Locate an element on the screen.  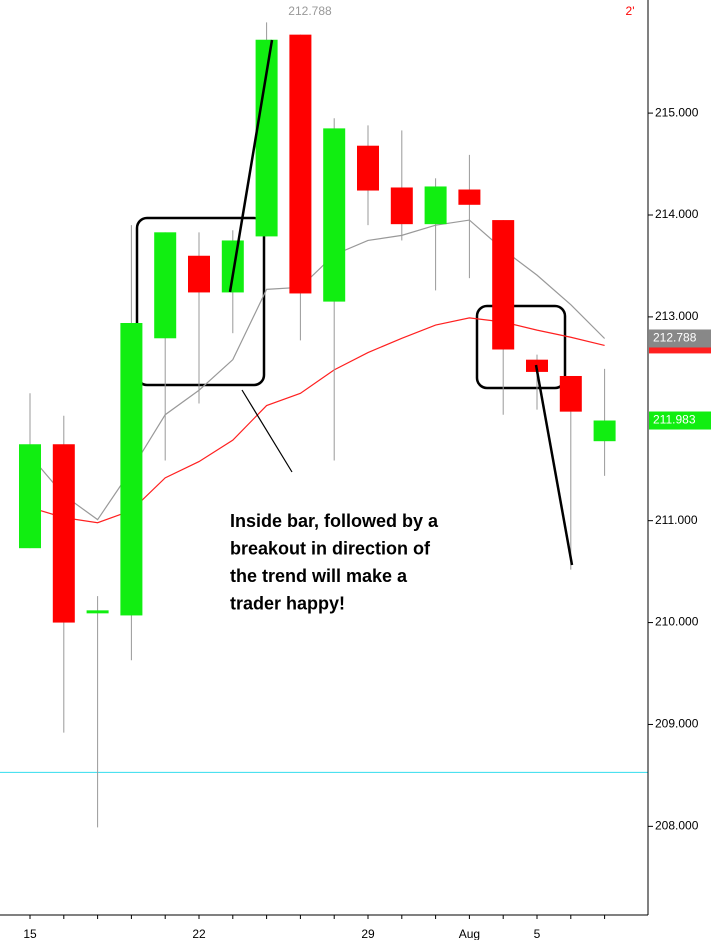
price-label: 212.788 is located at coordinates (675, 338).